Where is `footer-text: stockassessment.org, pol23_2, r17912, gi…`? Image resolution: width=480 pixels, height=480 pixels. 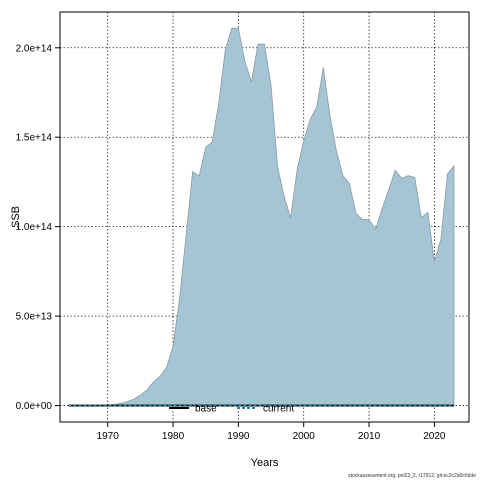 footer-text: stockassessment.org, pol23_2, r17912, gi… is located at coordinates (412, 476).